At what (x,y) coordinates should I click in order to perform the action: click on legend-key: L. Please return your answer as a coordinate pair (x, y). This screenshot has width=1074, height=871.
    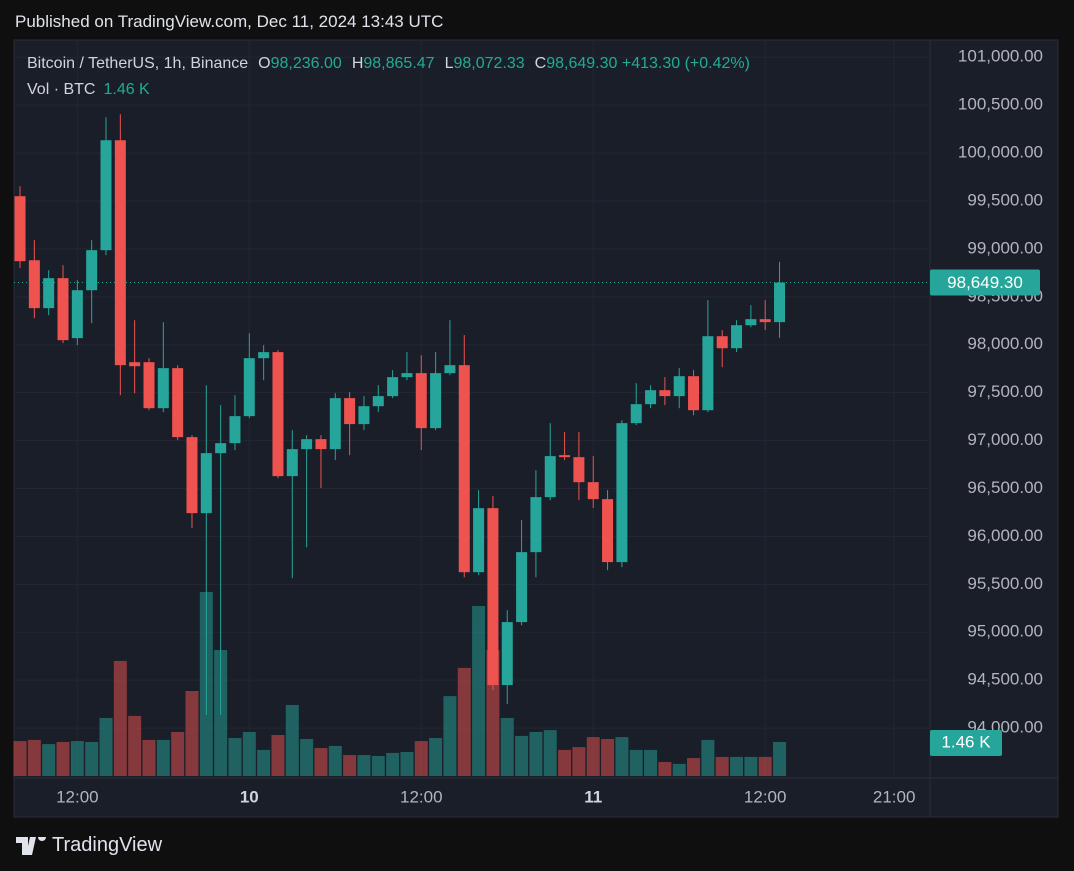
    Looking at the image, I should click on (449, 63).